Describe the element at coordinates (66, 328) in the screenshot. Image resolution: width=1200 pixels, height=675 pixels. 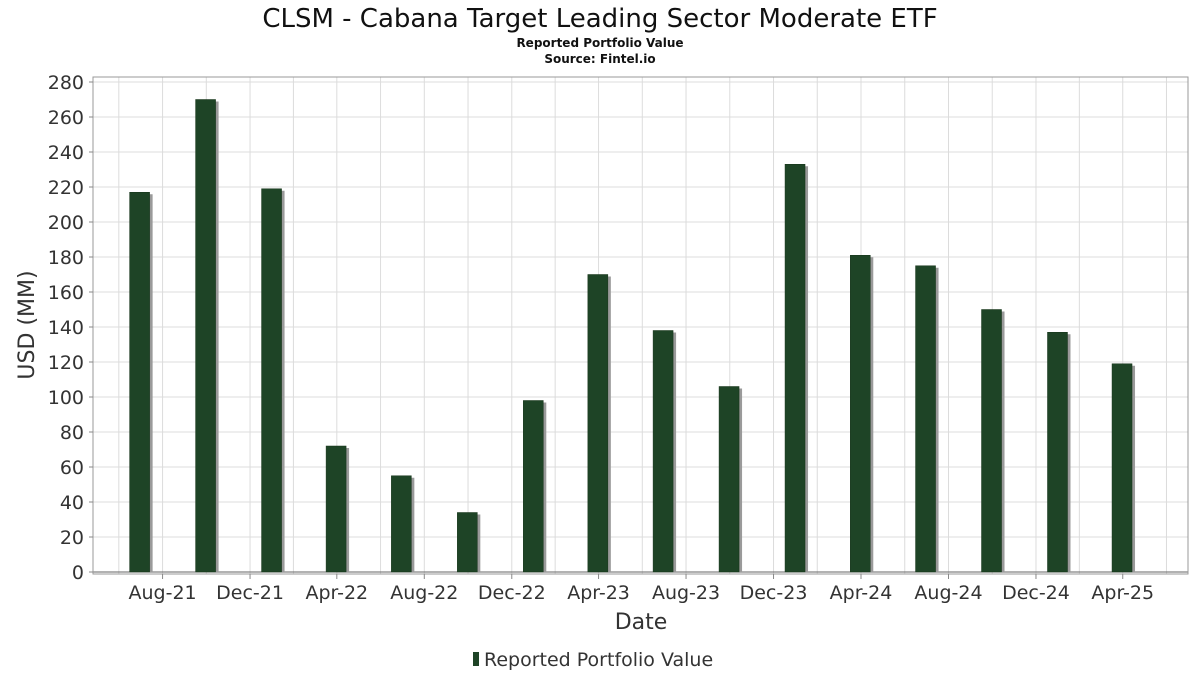
I see `y-tick-label: 140` at that location.